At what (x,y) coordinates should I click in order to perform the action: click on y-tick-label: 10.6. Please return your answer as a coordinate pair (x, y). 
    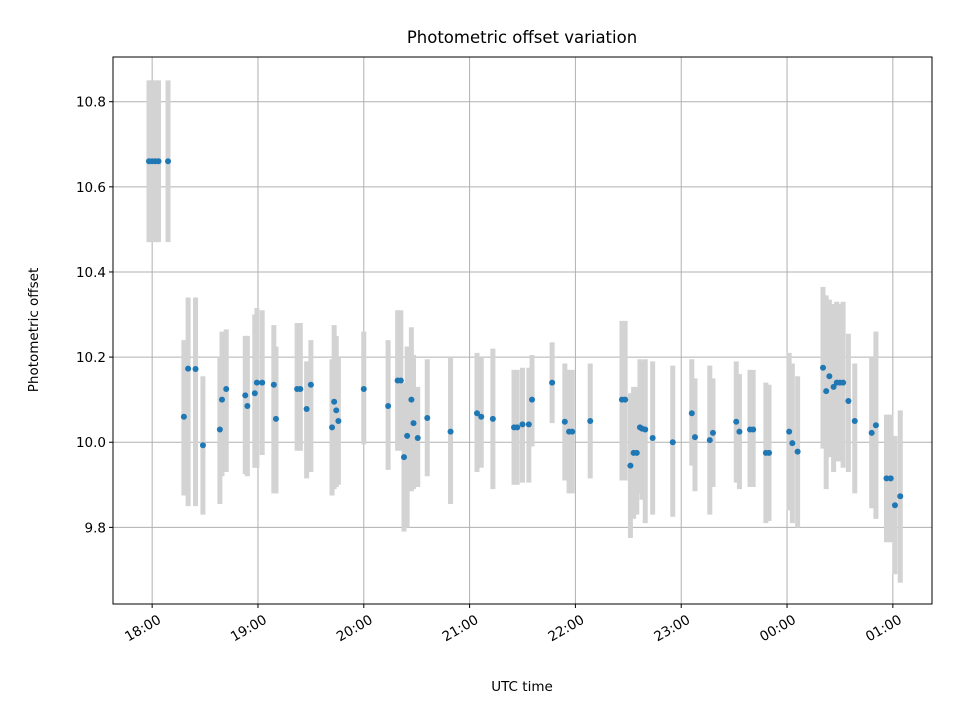
    Looking at the image, I should click on (91, 188).